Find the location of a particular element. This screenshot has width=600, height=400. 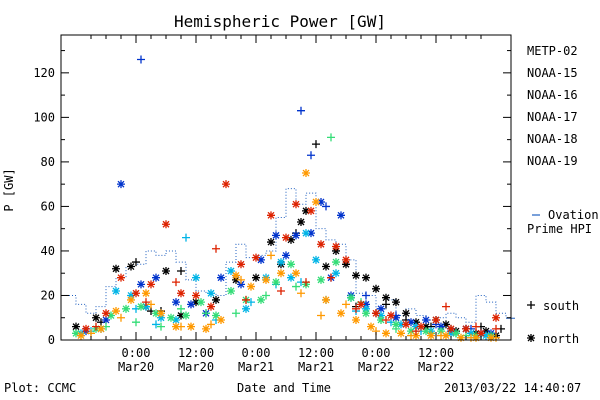

x-tick-date-label: Mar20 is located at coordinates (196, 367).